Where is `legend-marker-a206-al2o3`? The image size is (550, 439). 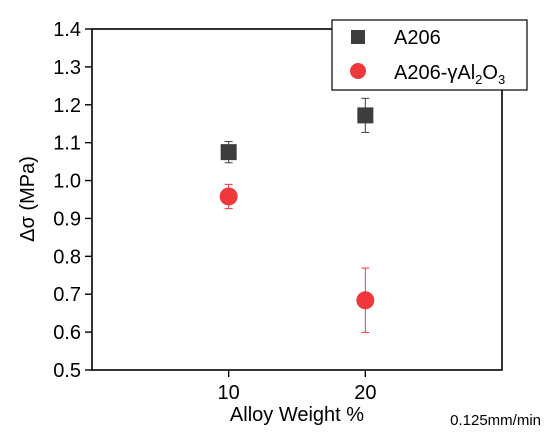
legend-marker-a206-al2o3 is located at coordinates (358, 71).